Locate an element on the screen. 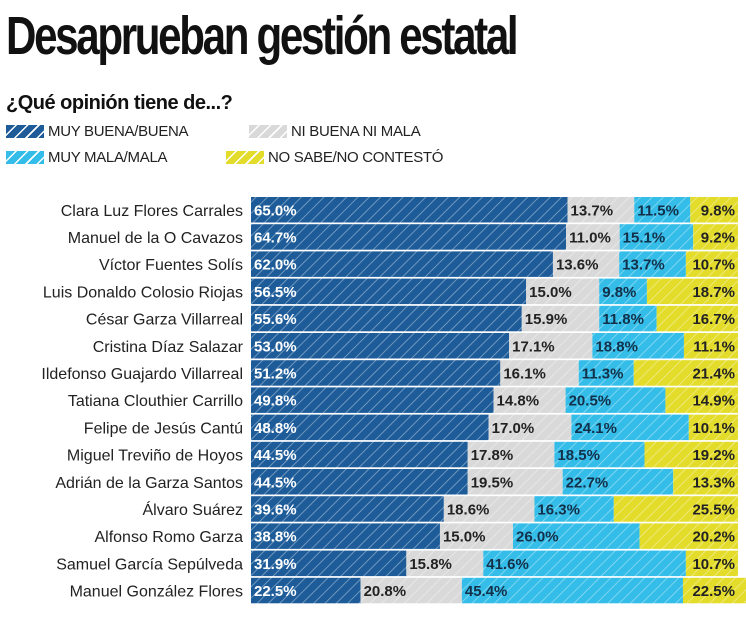 Image resolution: width=746 pixels, height=620 pixels. bar-ni-buena-ni-mala-felipe-de-jesus-cantu is located at coordinates (530, 427).